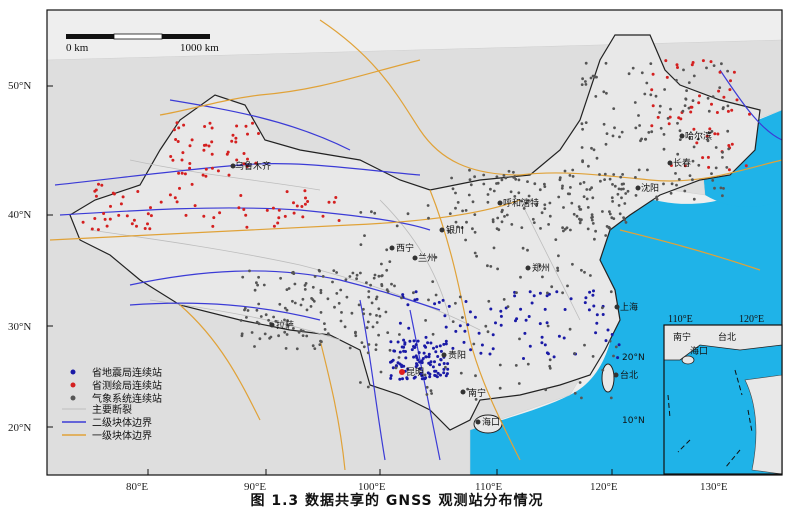 The width and height of the screenshot is (794, 513). What do you see at coordinates (633, 358) in the screenshot?
I see `sea-lat-label: 20°N` at bounding box center [633, 358].